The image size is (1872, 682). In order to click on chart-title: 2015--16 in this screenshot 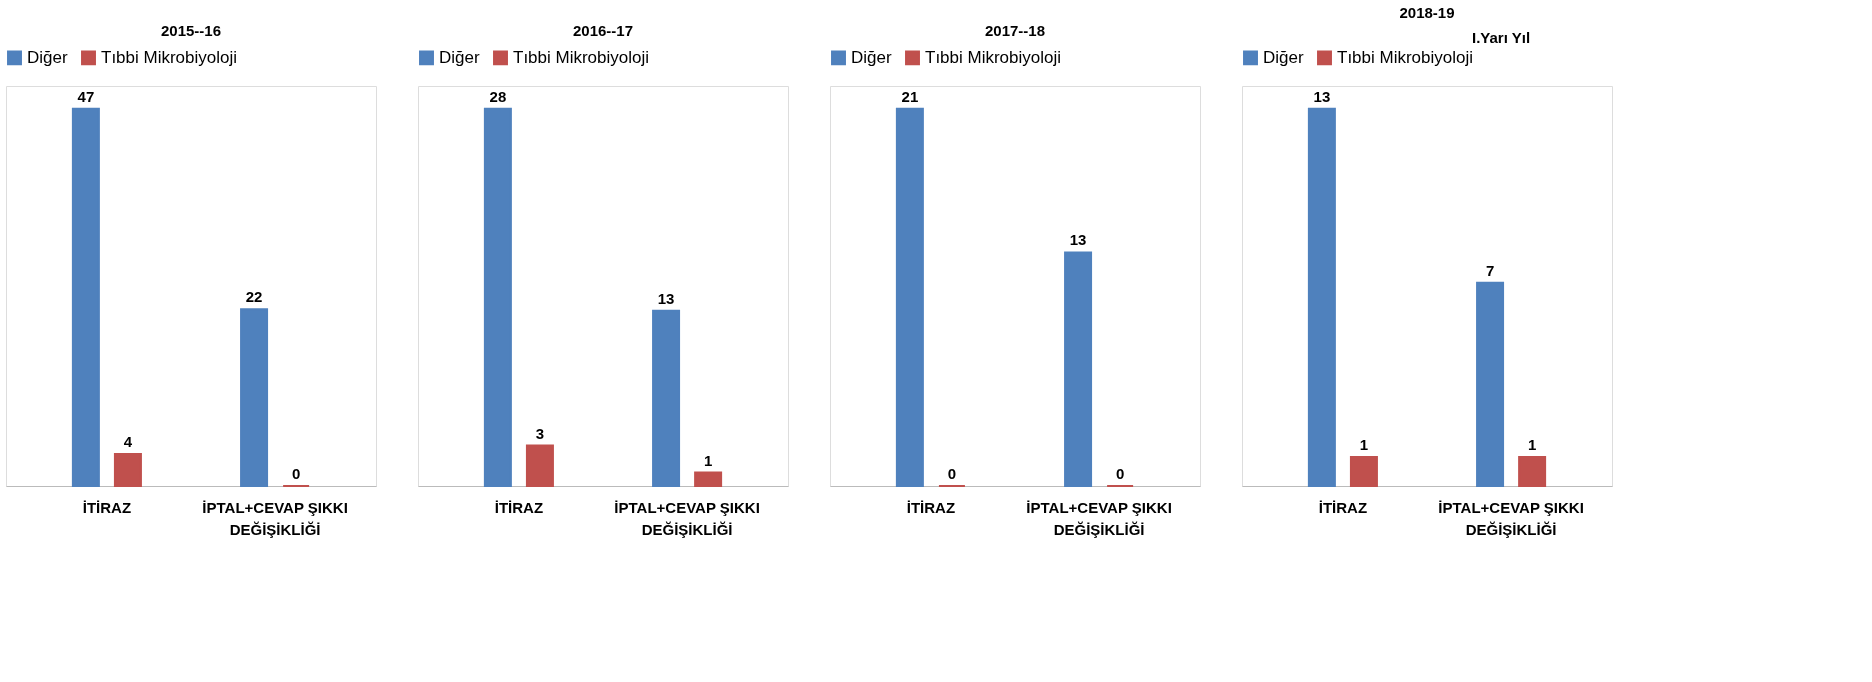, I will do `click(191, 30)`.